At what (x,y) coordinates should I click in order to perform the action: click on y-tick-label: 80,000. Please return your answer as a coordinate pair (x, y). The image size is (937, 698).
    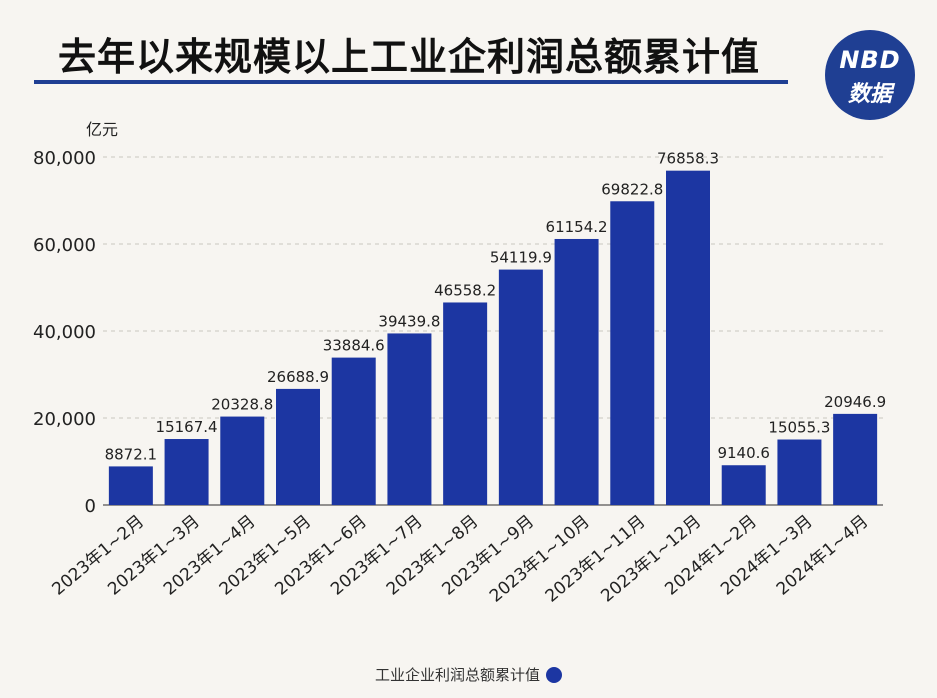
    Looking at the image, I should click on (64, 158).